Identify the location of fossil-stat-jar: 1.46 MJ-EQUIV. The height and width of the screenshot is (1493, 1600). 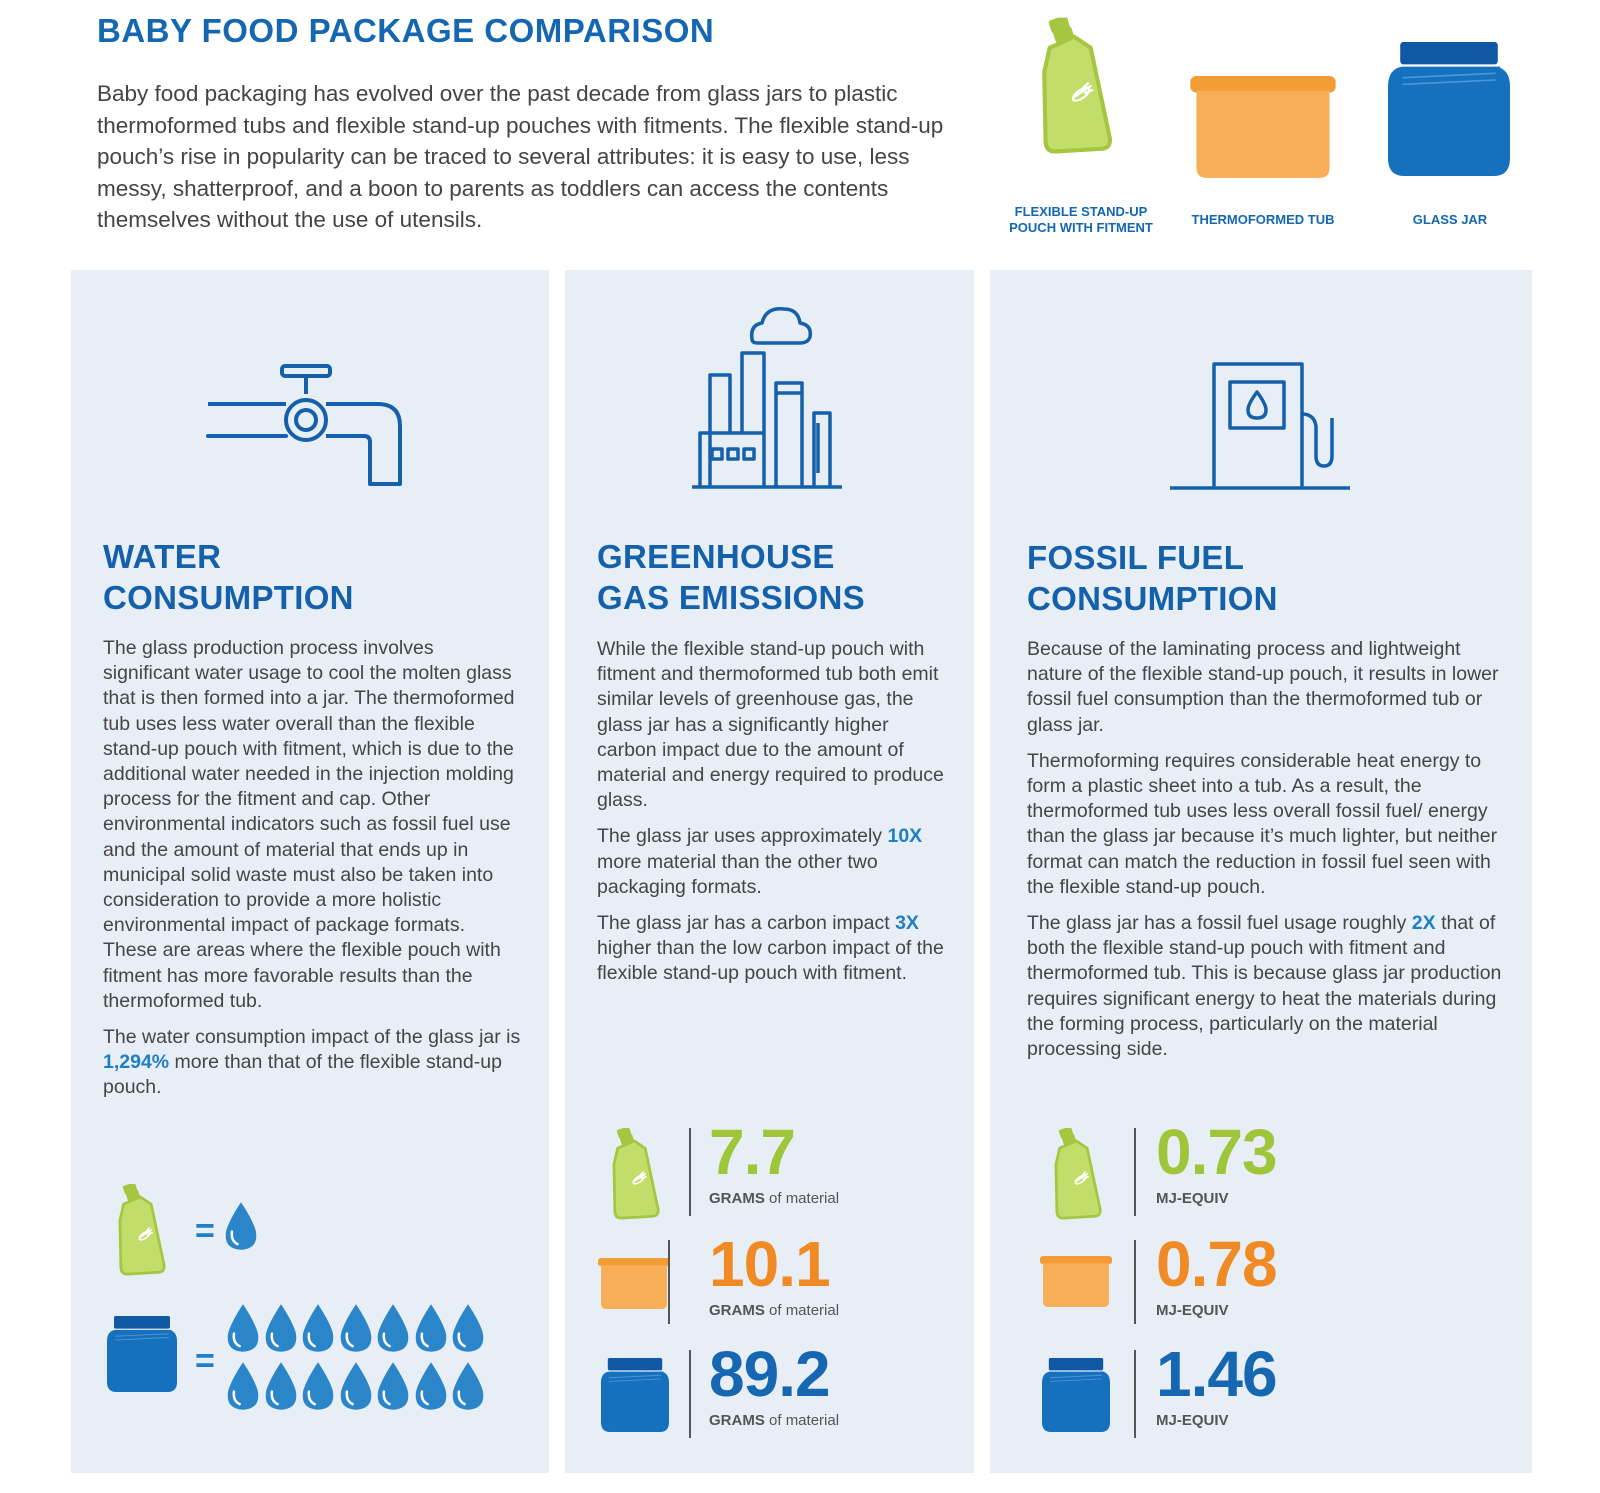
(1217, 1383).